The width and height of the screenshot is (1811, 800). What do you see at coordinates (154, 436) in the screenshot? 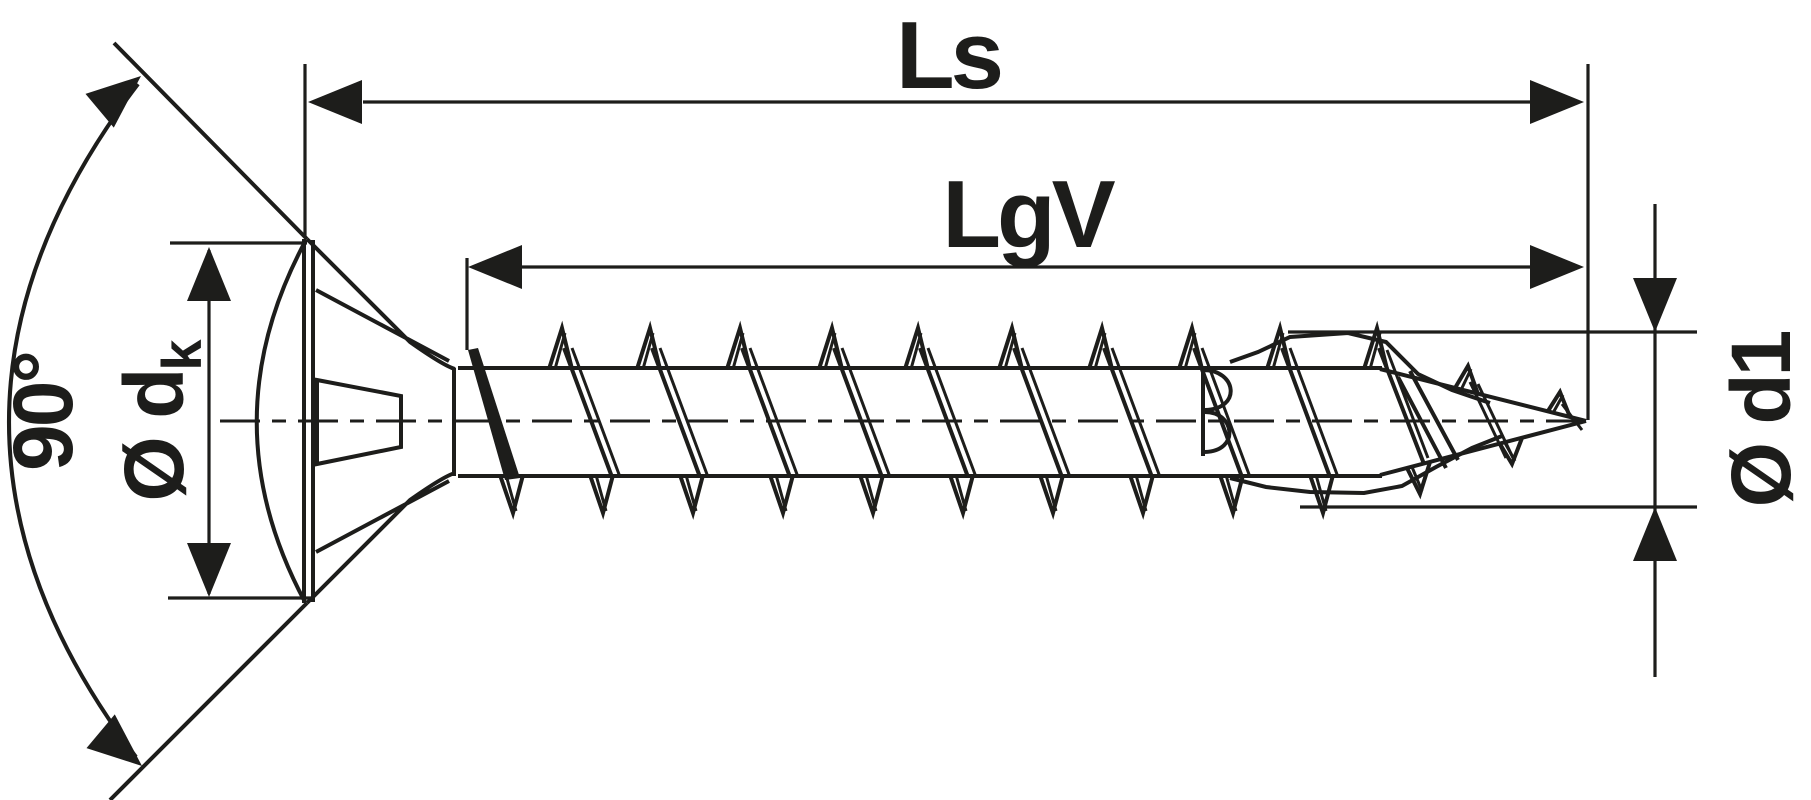
I see `label-head-diameter-main: Ø d` at bounding box center [154, 436].